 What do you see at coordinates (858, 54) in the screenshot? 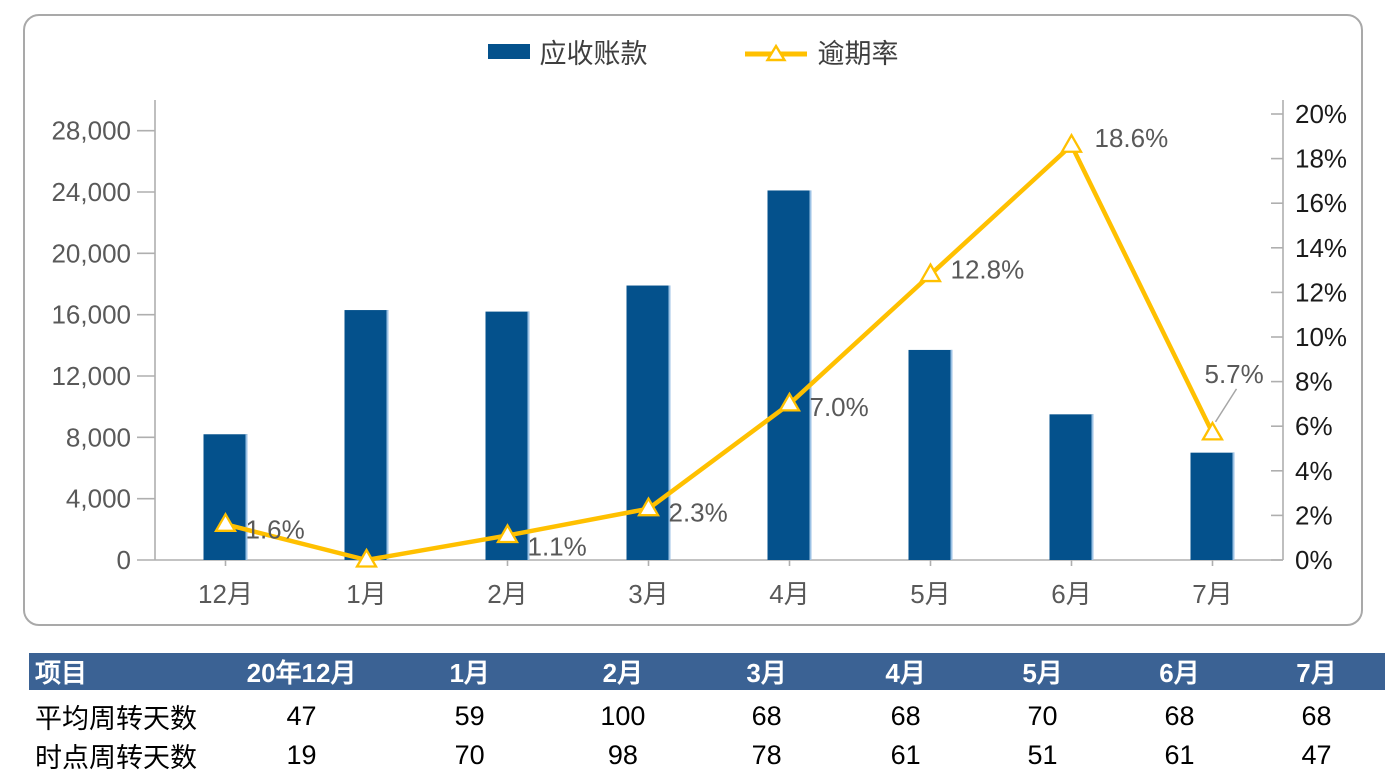
I see `legend-label-overdue-rate: 逾期率` at bounding box center [858, 54].